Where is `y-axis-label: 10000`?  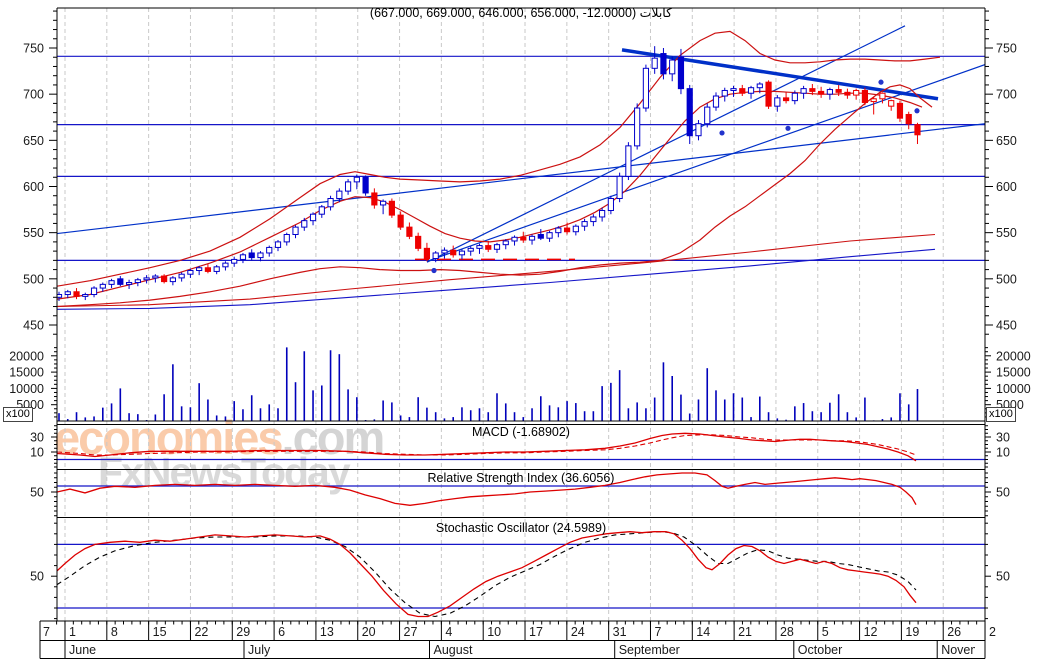
y-axis-label: 10000 is located at coordinates (1013, 389).